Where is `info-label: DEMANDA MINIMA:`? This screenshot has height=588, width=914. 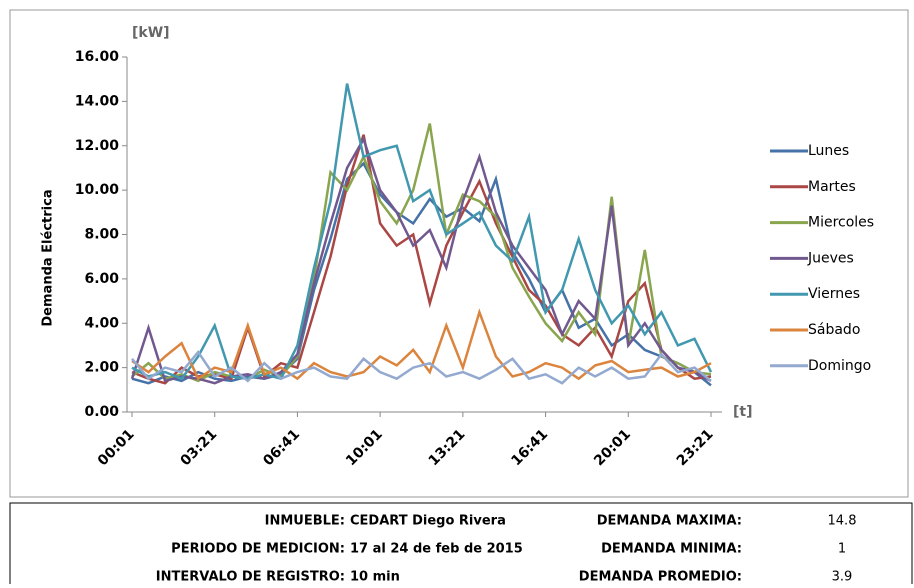
info-label: DEMANDA MINIMA: is located at coordinates (671, 549).